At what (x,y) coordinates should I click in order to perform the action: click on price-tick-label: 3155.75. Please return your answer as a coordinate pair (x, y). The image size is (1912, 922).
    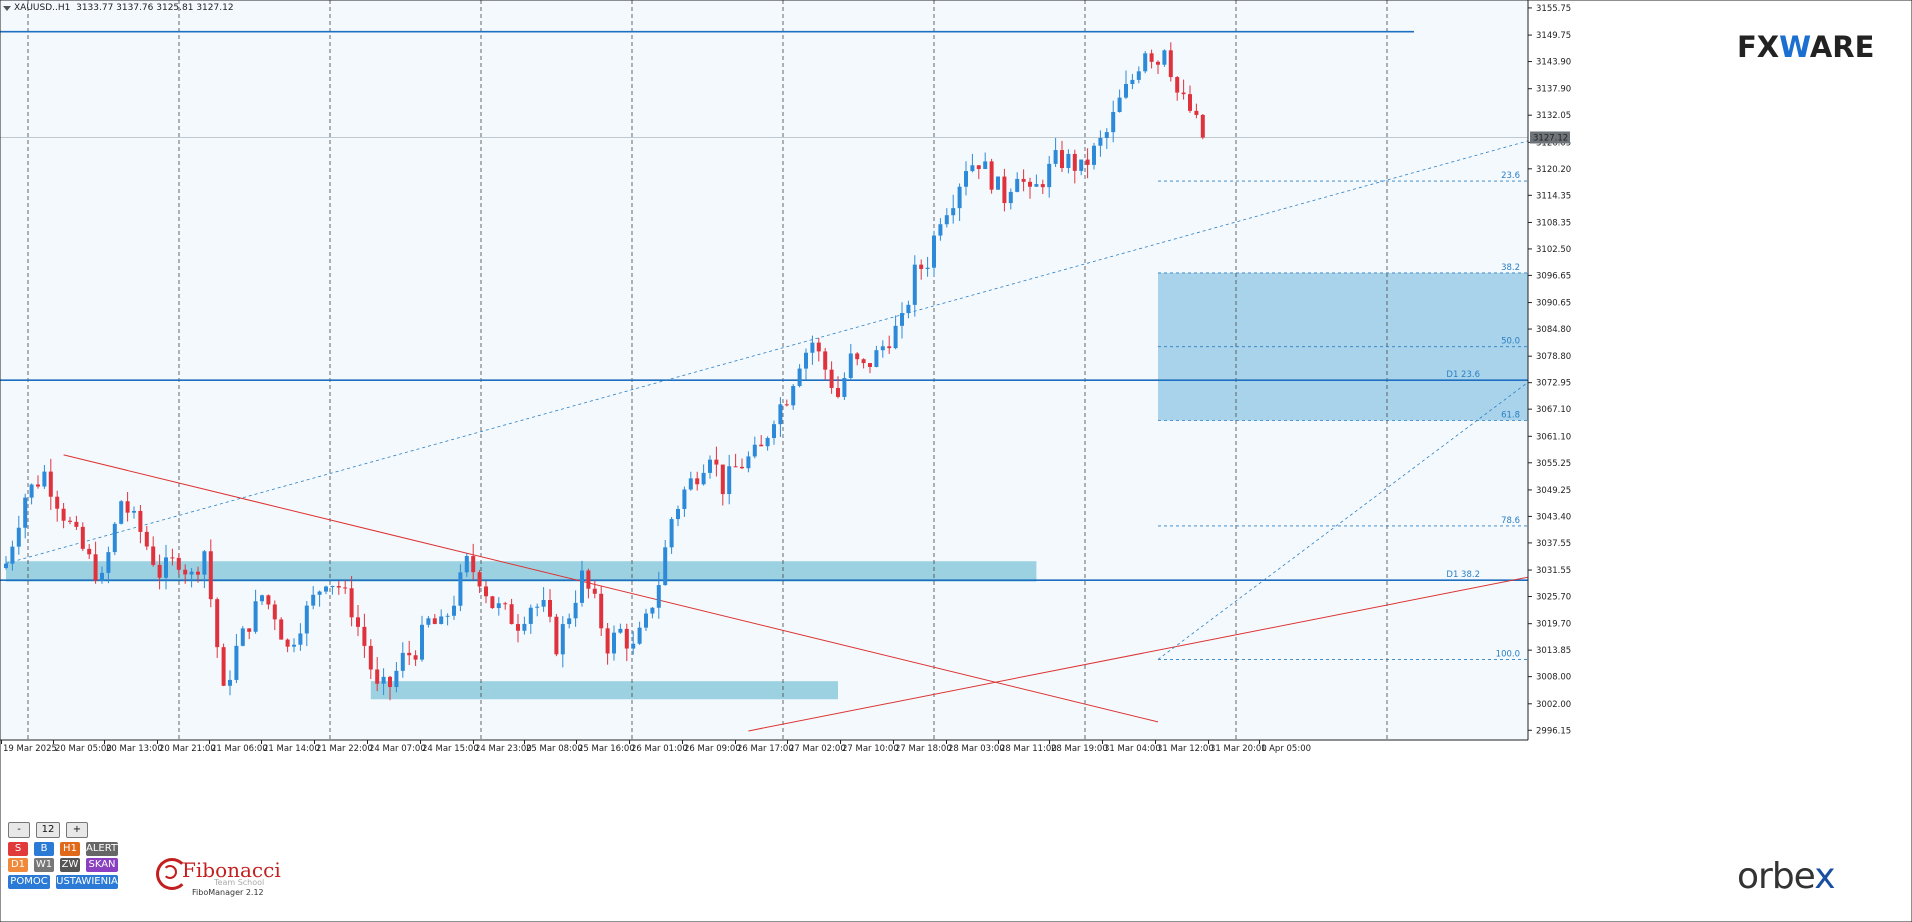
    Looking at the image, I should click on (1553, 9).